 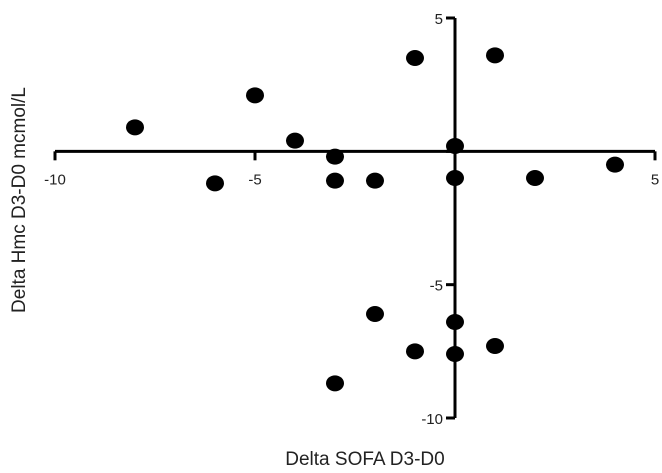 What do you see at coordinates (432, 419) in the screenshot?
I see `y-tick-label: -10` at bounding box center [432, 419].